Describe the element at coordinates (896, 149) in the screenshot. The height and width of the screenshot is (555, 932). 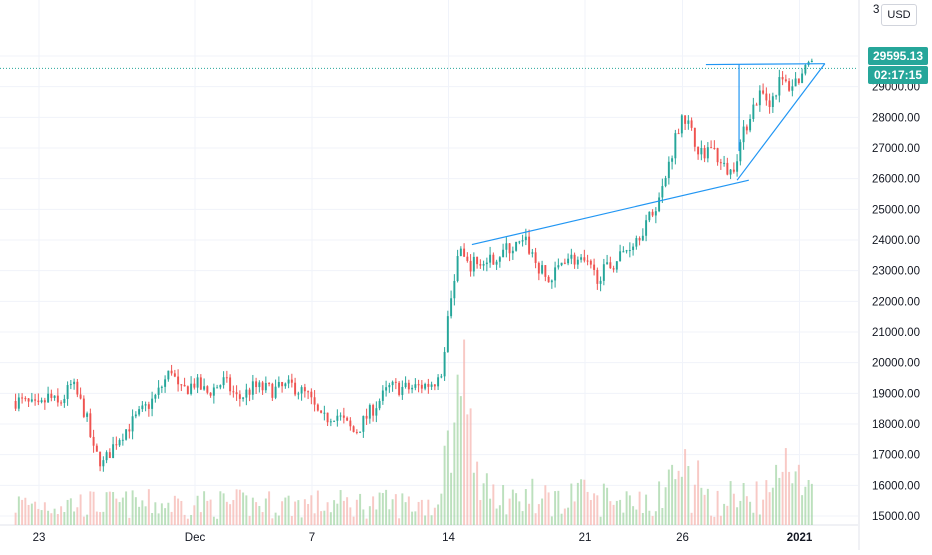
I see `y-tick-label: 27000.00` at that location.